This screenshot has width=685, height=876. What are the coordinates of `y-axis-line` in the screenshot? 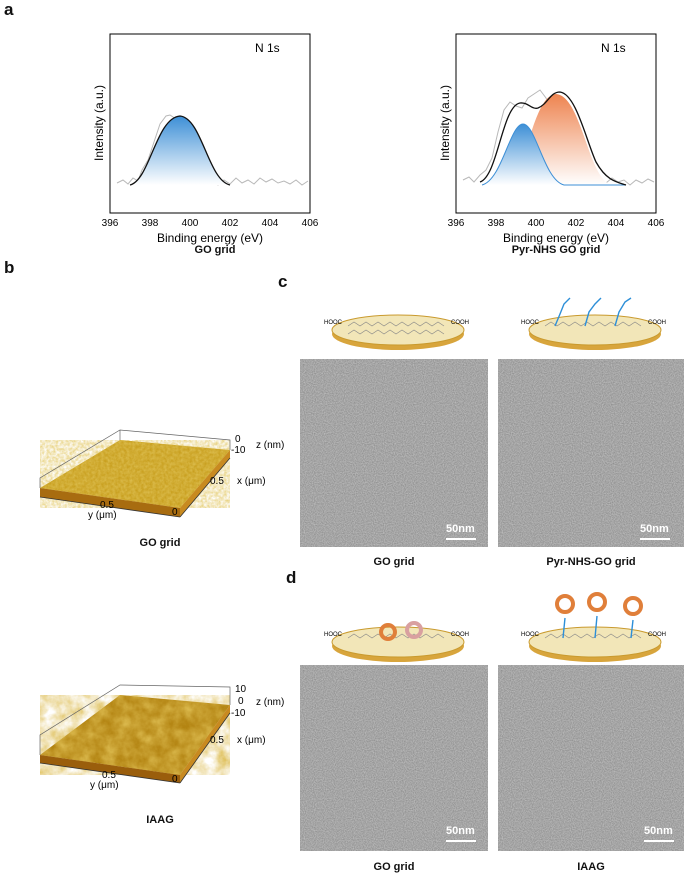 It's located at (110, 773).